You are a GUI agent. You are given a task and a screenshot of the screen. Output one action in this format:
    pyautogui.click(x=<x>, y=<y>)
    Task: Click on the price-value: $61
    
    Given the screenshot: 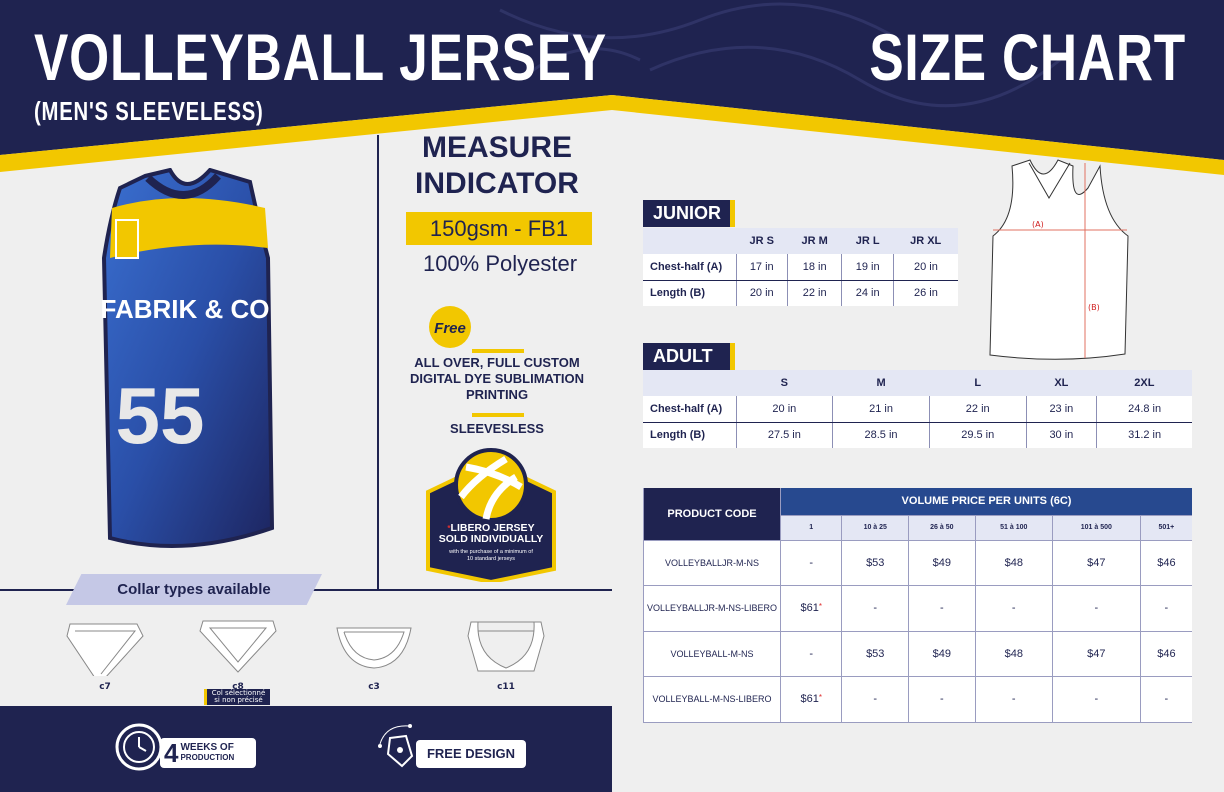 What is the action you would take?
    pyautogui.click(x=809, y=699)
    